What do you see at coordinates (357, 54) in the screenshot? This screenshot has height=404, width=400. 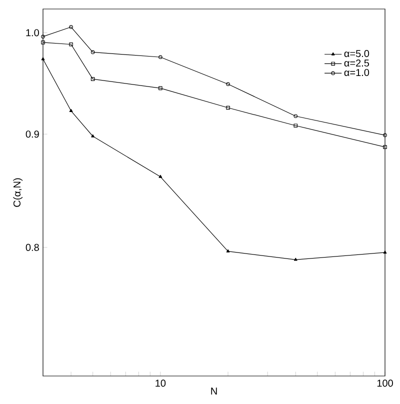 I see `legend-label: α=5.0` at bounding box center [357, 54].